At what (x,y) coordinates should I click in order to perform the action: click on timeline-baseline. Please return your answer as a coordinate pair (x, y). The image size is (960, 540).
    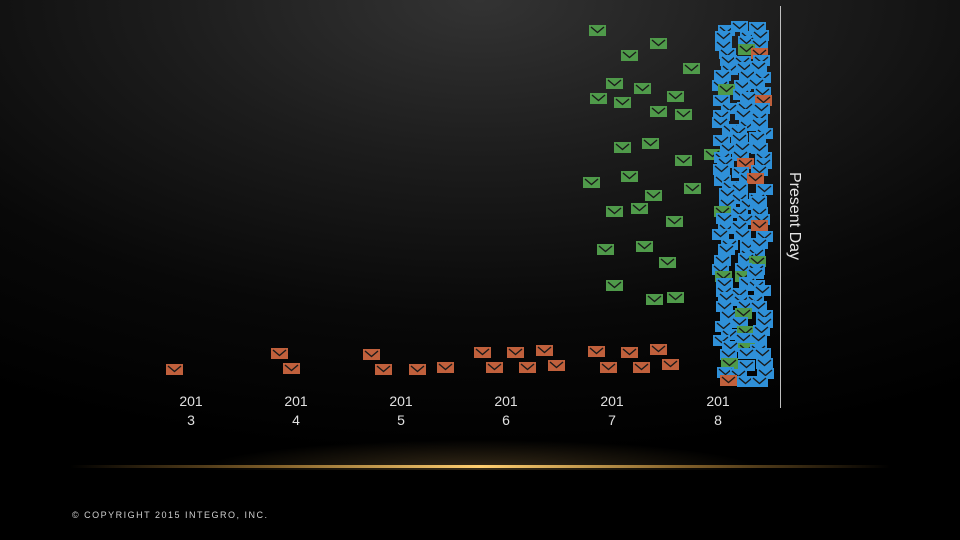
    Looking at the image, I should click on (480, 466).